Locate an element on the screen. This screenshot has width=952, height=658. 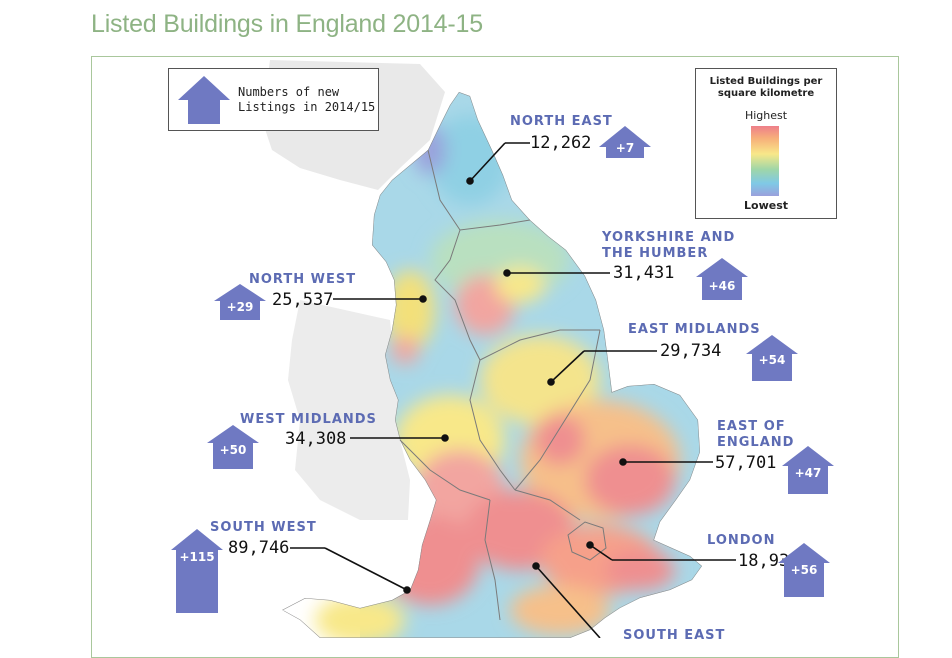
house-arrow-icon is located at coordinates (204, 100).